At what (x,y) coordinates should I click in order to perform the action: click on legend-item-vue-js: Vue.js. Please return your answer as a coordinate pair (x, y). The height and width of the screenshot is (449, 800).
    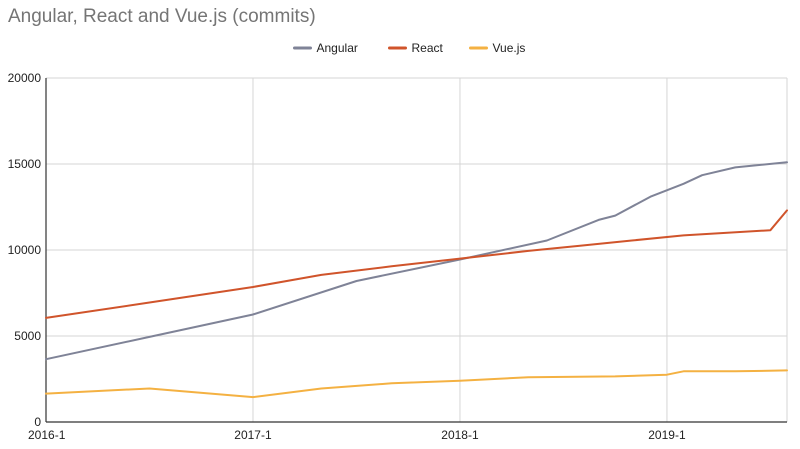
    Looking at the image, I should click on (497, 48).